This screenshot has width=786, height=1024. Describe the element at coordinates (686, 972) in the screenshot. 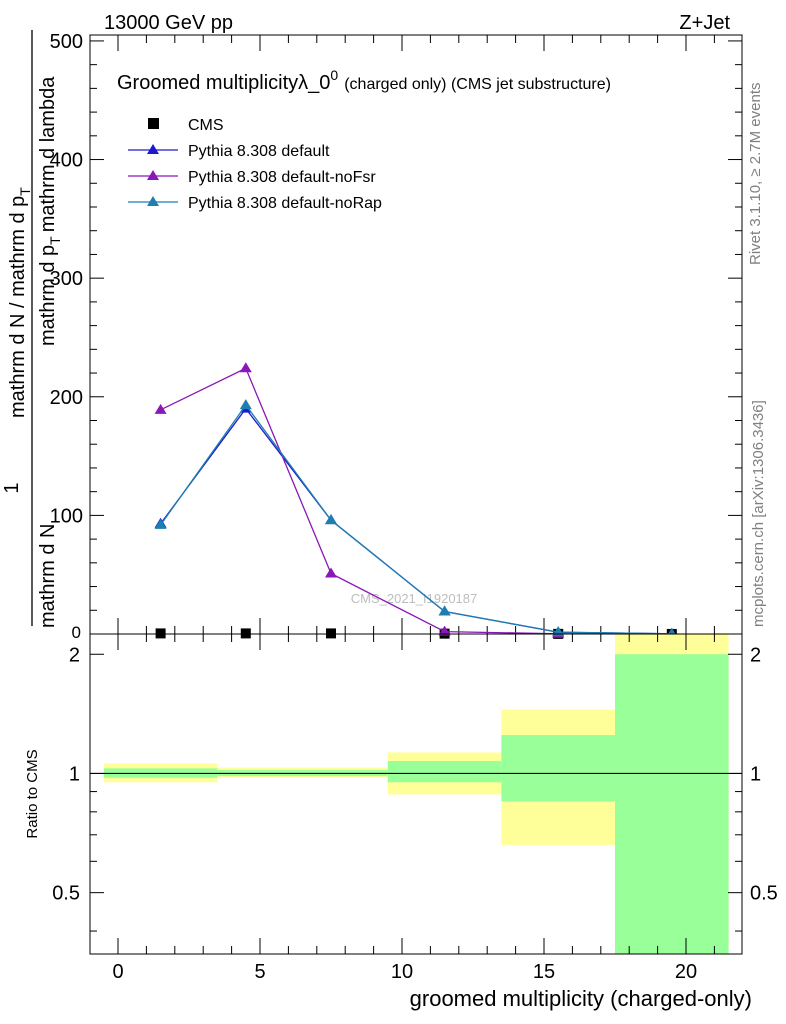

I see `x-tick-label: 20` at that location.